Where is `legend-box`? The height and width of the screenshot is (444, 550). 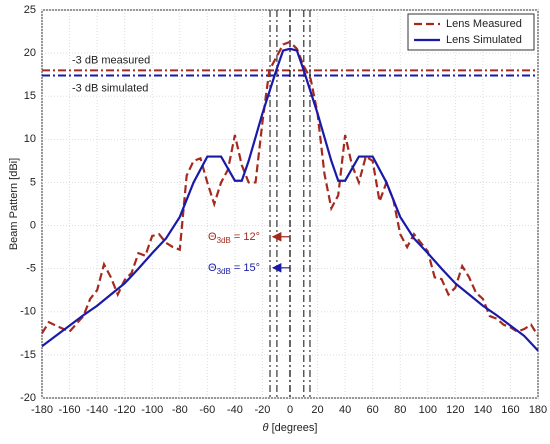 legend-box is located at coordinates (471, 32).